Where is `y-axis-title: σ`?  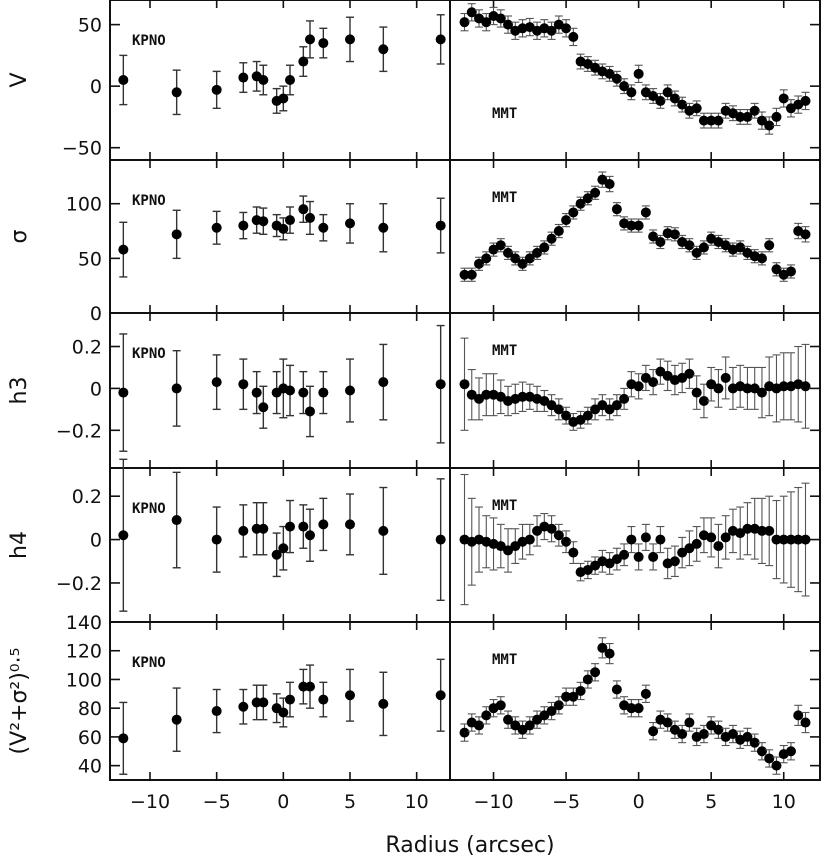 y-axis-title: σ is located at coordinates (19, 236).